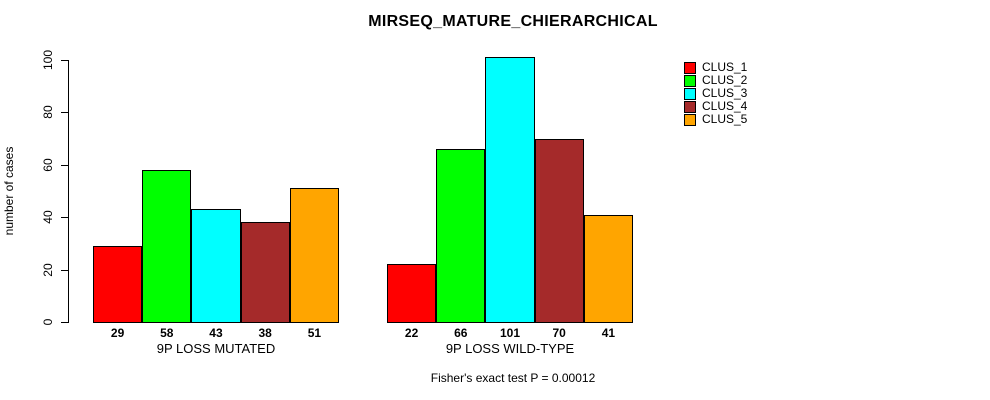  What do you see at coordinates (725, 80) in the screenshot?
I see `legend-label: CLUS_2` at bounding box center [725, 80].